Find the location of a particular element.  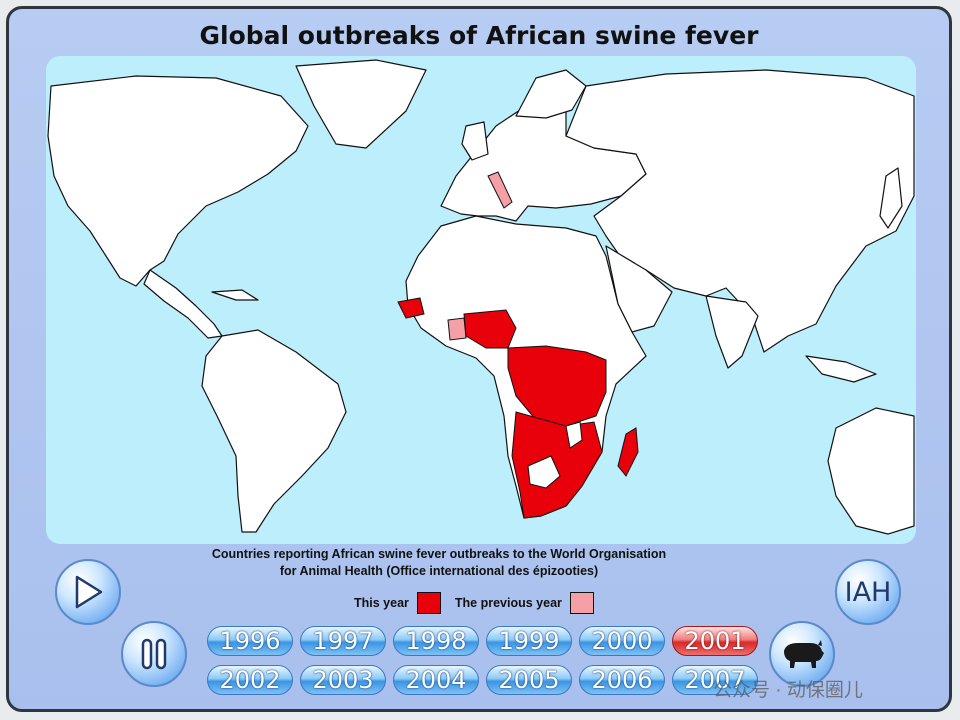

year-button-2001: 2001 is located at coordinates (715, 641).